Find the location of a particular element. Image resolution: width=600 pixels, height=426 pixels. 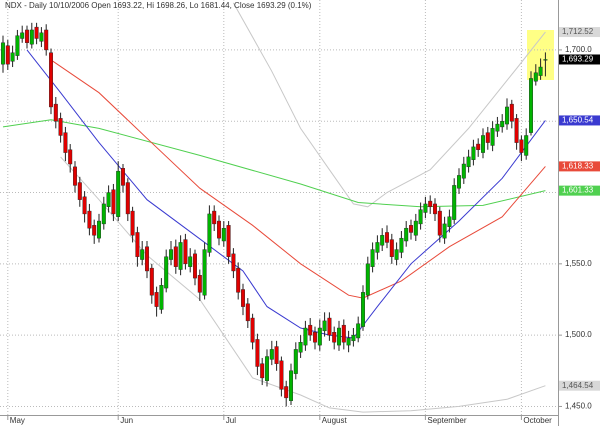

x-tick-label: Jul is located at coordinates (231, 420).